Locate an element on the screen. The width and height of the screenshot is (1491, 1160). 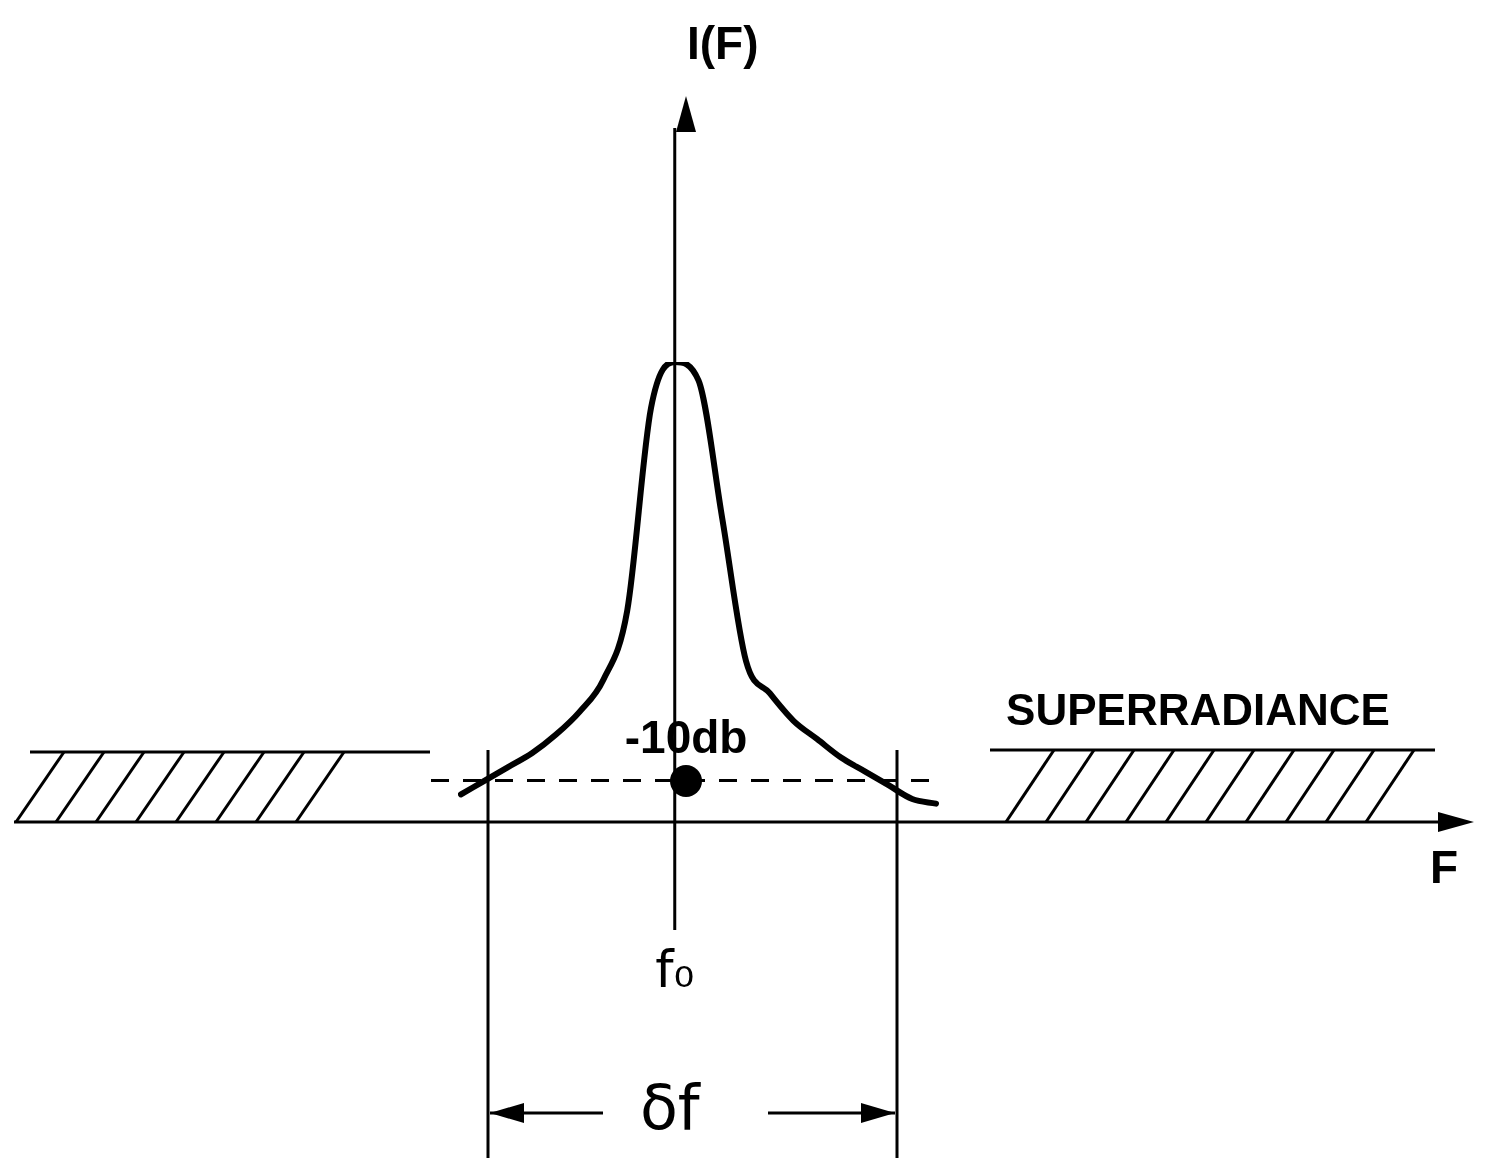
text: f₀ is located at coordinates (675, 968).